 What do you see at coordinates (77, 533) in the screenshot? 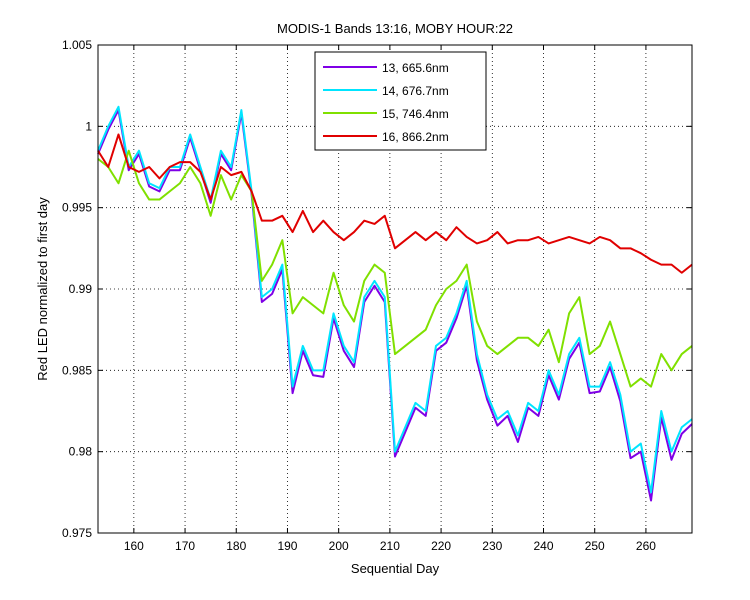
I see `y-tick-label: 0.975` at bounding box center [77, 533].